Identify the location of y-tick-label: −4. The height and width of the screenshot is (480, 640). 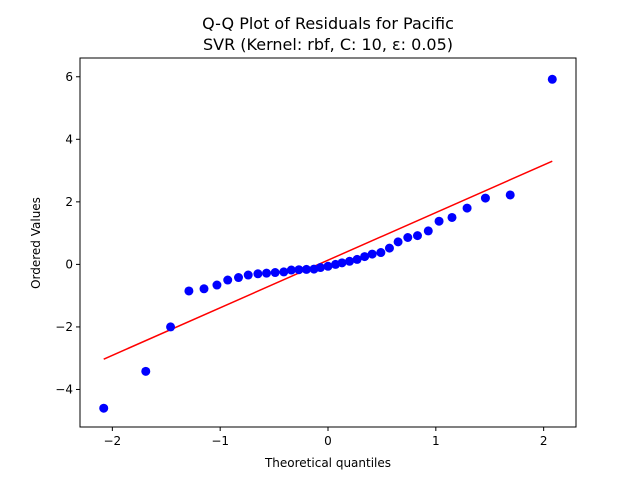
(64, 389).